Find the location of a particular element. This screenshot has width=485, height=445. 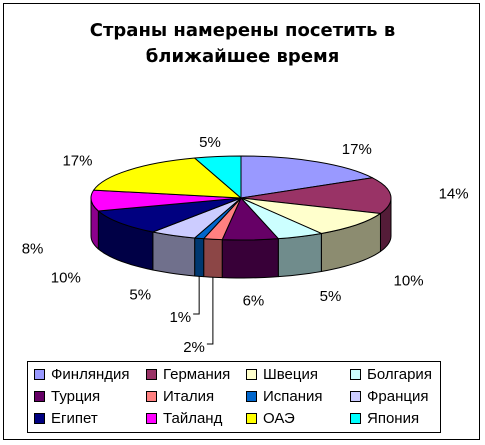

legend-item-11: Япония is located at coordinates (384, 418).